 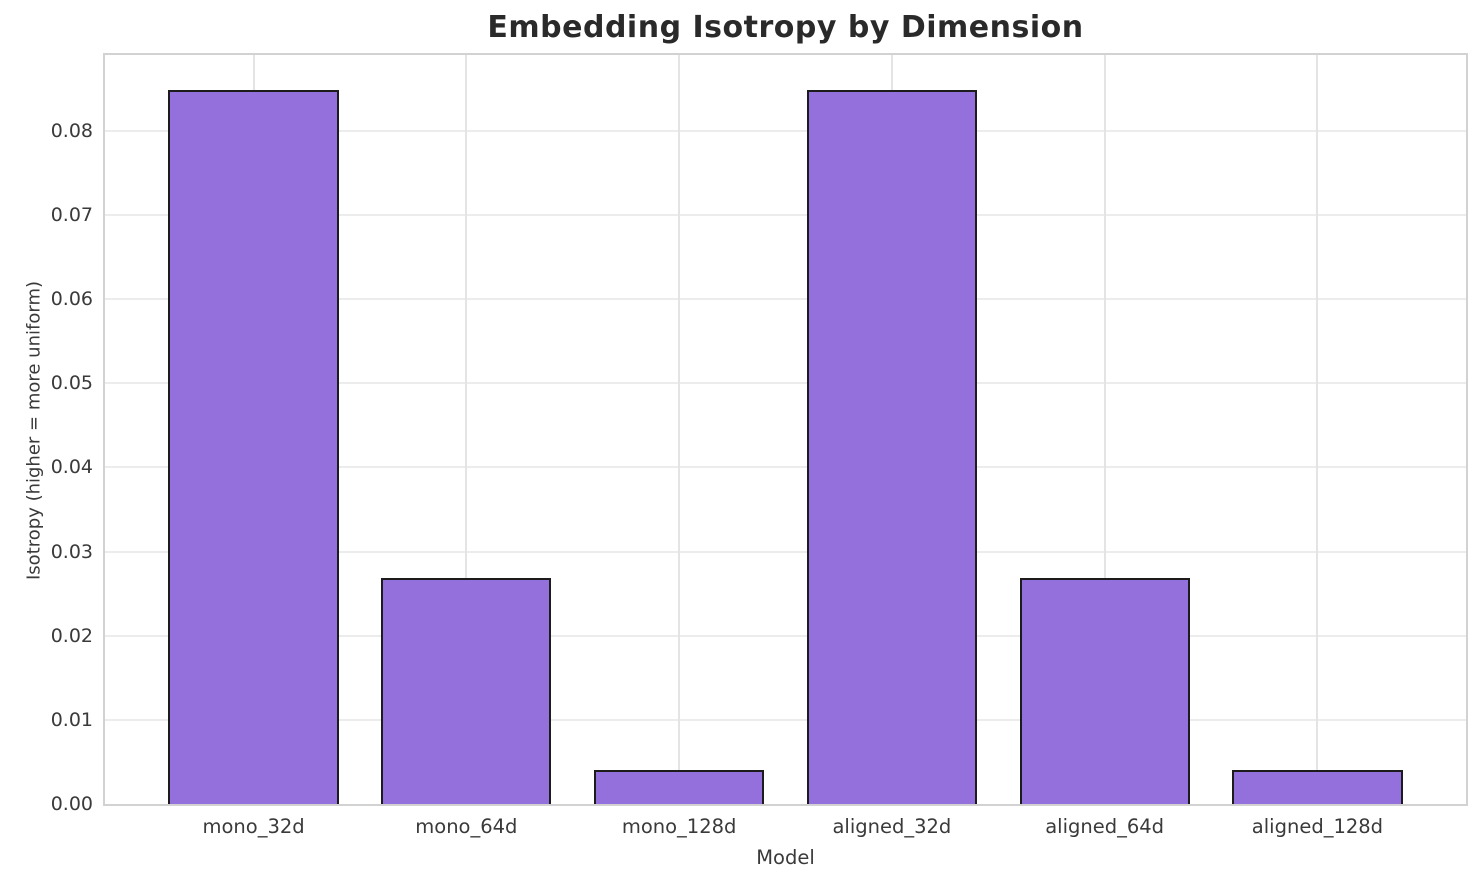 I want to click on x-tick-label-mono_32d: mono_32d, so click(x=253, y=826).